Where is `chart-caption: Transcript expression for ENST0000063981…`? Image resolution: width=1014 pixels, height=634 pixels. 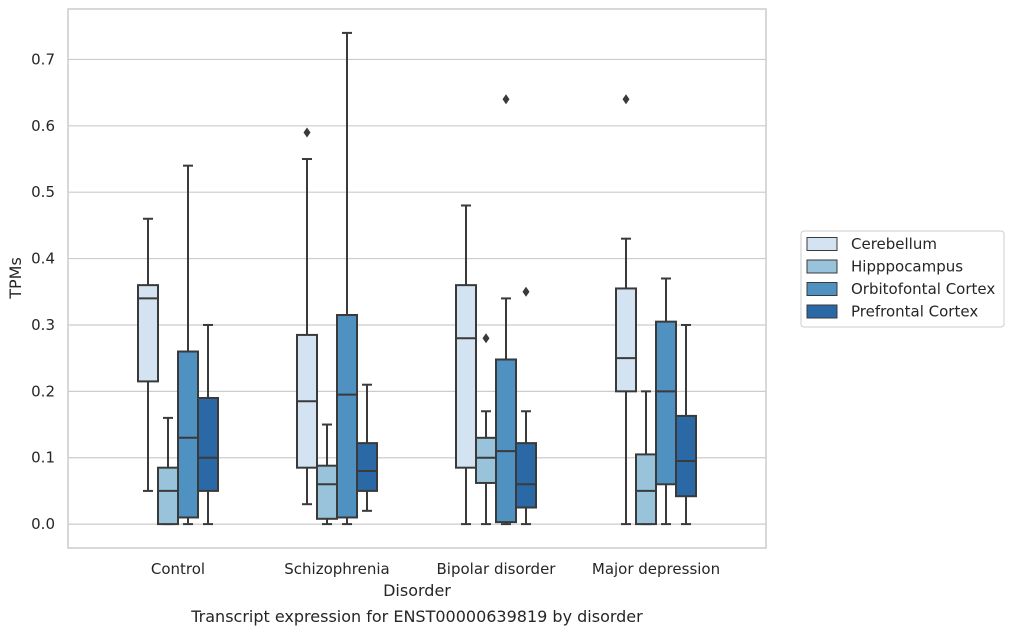 chart-caption: Transcript expression for ENST0000063981… is located at coordinates (416, 616).